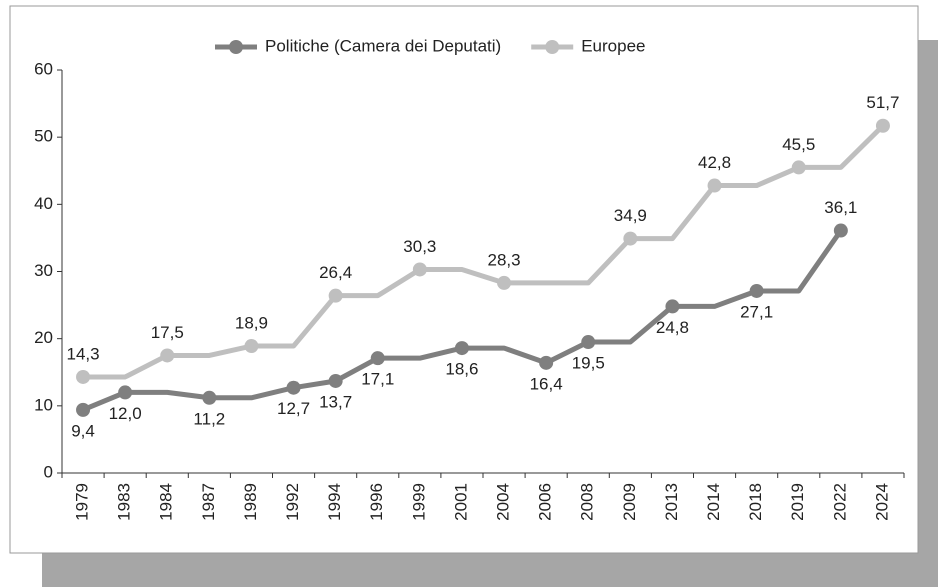 The image size is (938, 587). I want to click on x-tick-label: 2006, so click(545, 502).